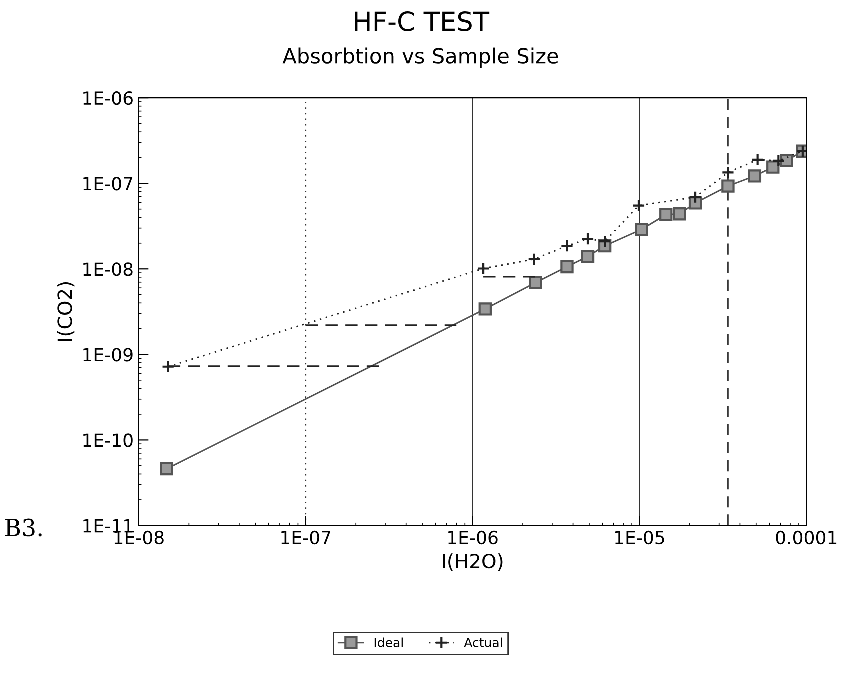 This screenshot has height=681, width=842. I want to click on y-axis-title: I(CO2), so click(66, 312).